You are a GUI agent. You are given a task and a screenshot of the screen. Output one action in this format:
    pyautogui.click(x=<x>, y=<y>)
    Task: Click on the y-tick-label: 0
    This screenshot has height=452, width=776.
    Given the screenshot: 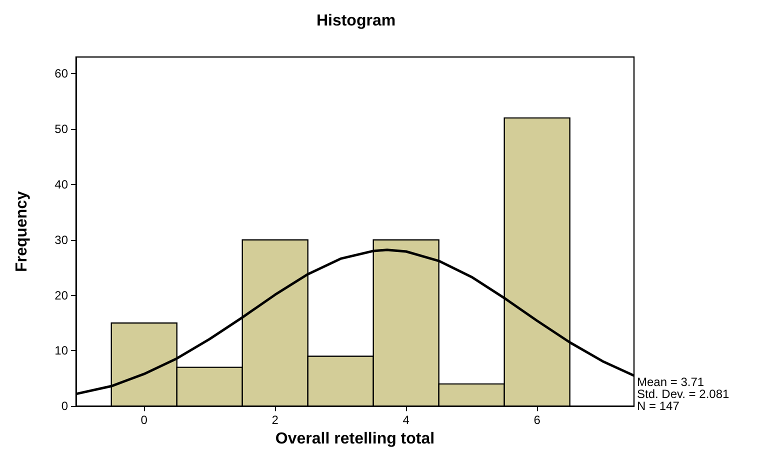 What is the action you would take?
    pyautogui.click(x=64, y=406)
    